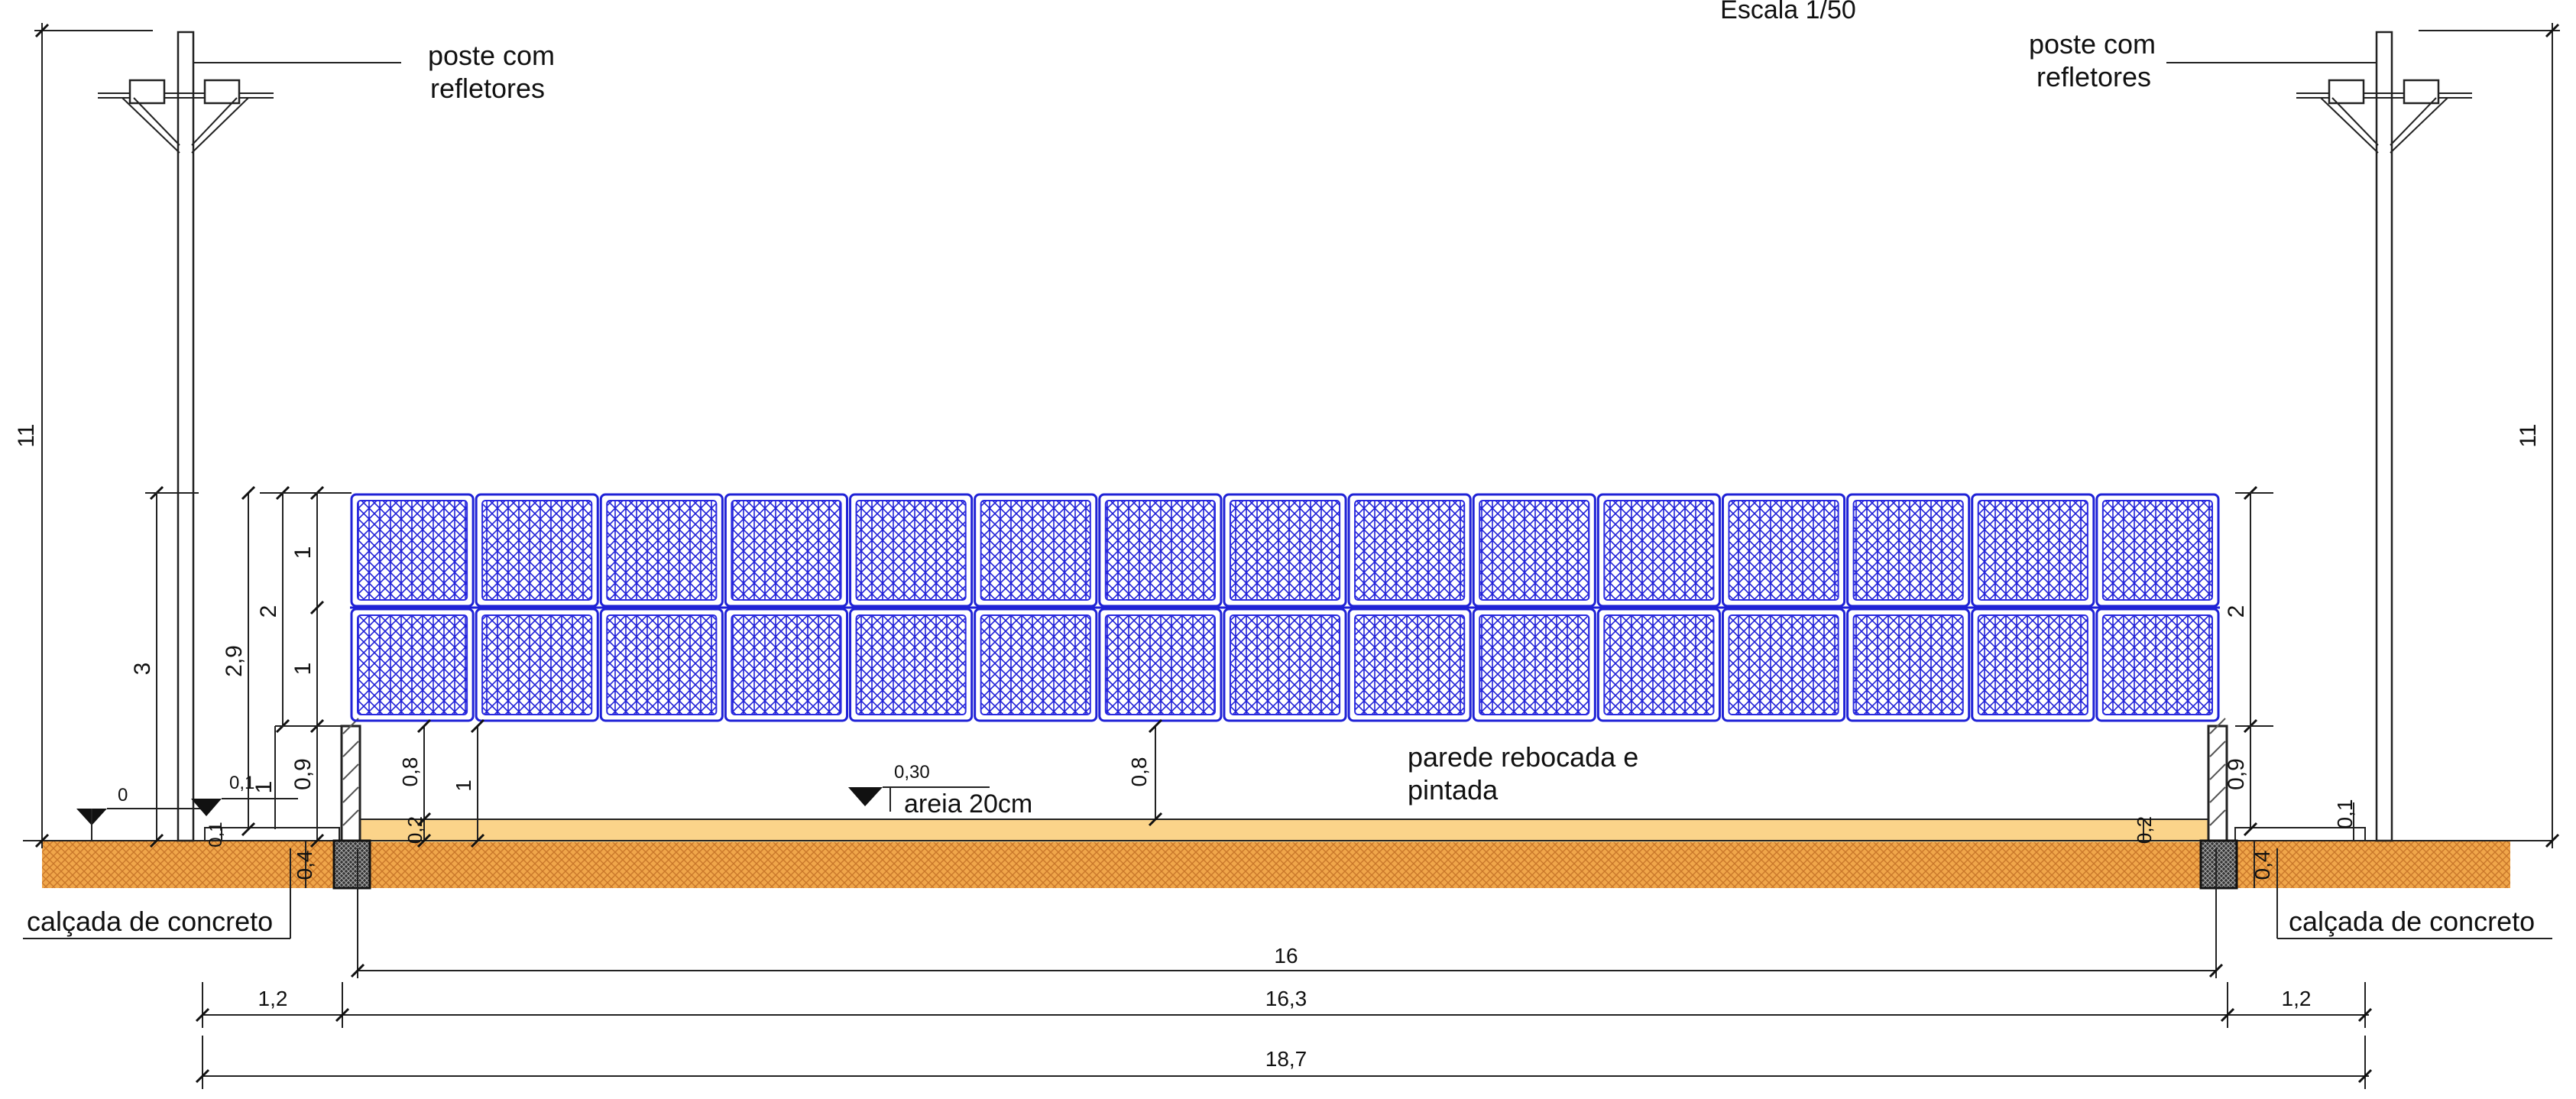  What do you see at coordinates (216, 834) in the screenshot?
I see `dim-sidewalk-0-1-left-label: 0,1` at bounding box center [216, 834].